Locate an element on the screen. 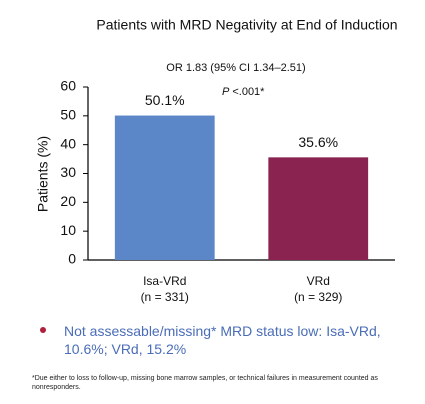 The height and width of the screenshot is (404, 425). y-tick-label: 30 is located at coordinates (68, 172).